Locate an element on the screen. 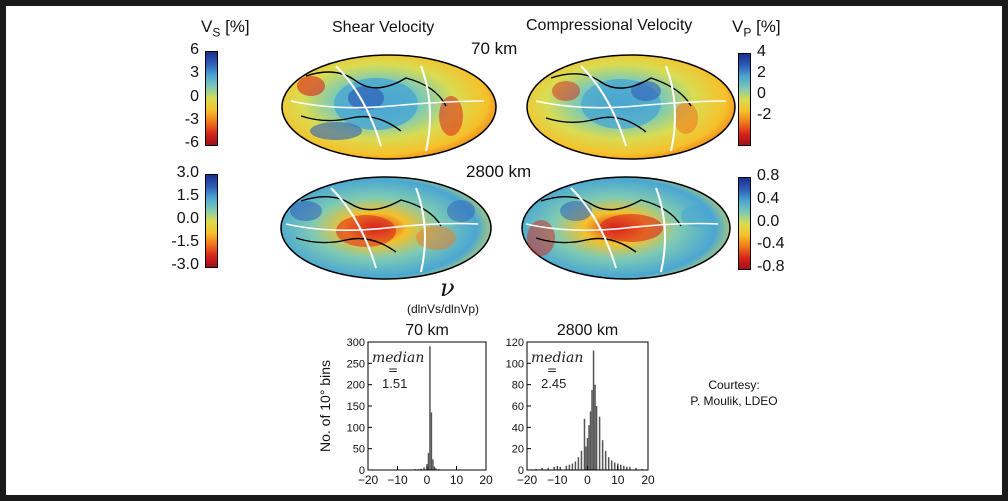 The image size is (1008, 501). map-vp-70km is located at coordinates (631, 107).